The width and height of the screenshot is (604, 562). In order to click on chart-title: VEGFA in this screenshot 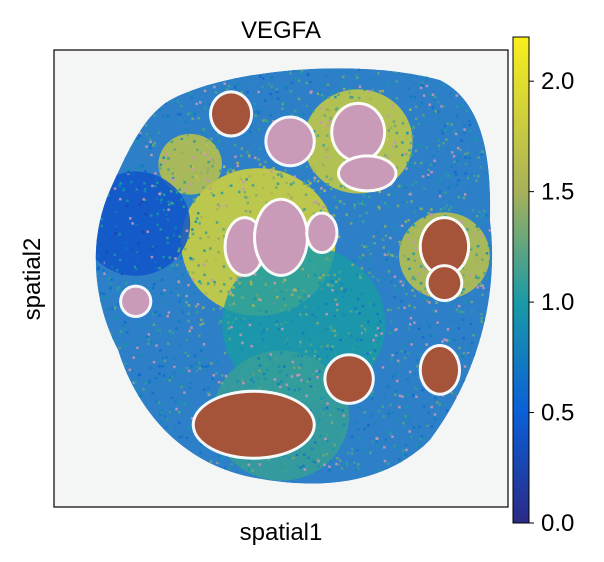, I will do `click(281, 30)`.